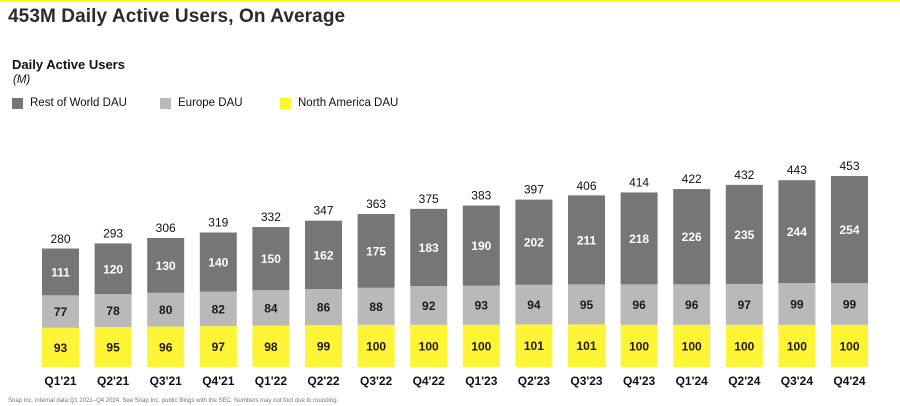  Describe the element at coordinates (22, 80) in the screenshot. I see `chart-unit-label: (M)` at that location.